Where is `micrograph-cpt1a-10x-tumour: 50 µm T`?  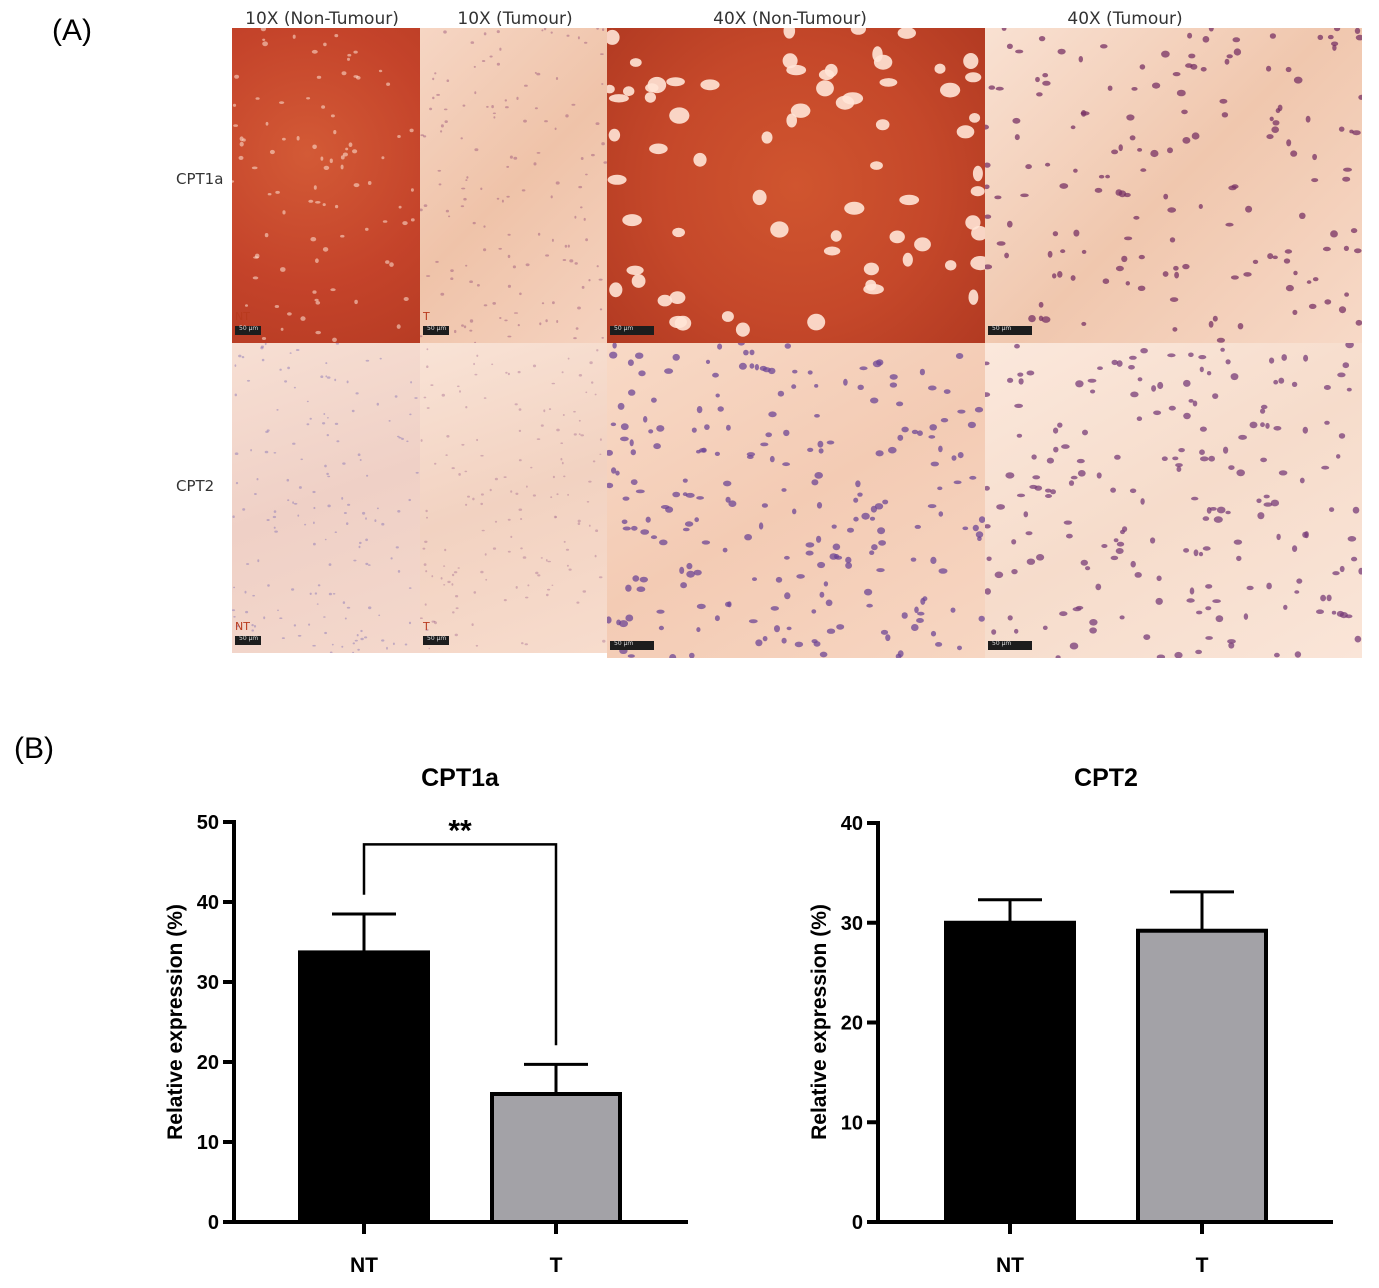 micrograph-cpt1a-10x-tumour: 50 µm T is located at coordinates (513, 185).